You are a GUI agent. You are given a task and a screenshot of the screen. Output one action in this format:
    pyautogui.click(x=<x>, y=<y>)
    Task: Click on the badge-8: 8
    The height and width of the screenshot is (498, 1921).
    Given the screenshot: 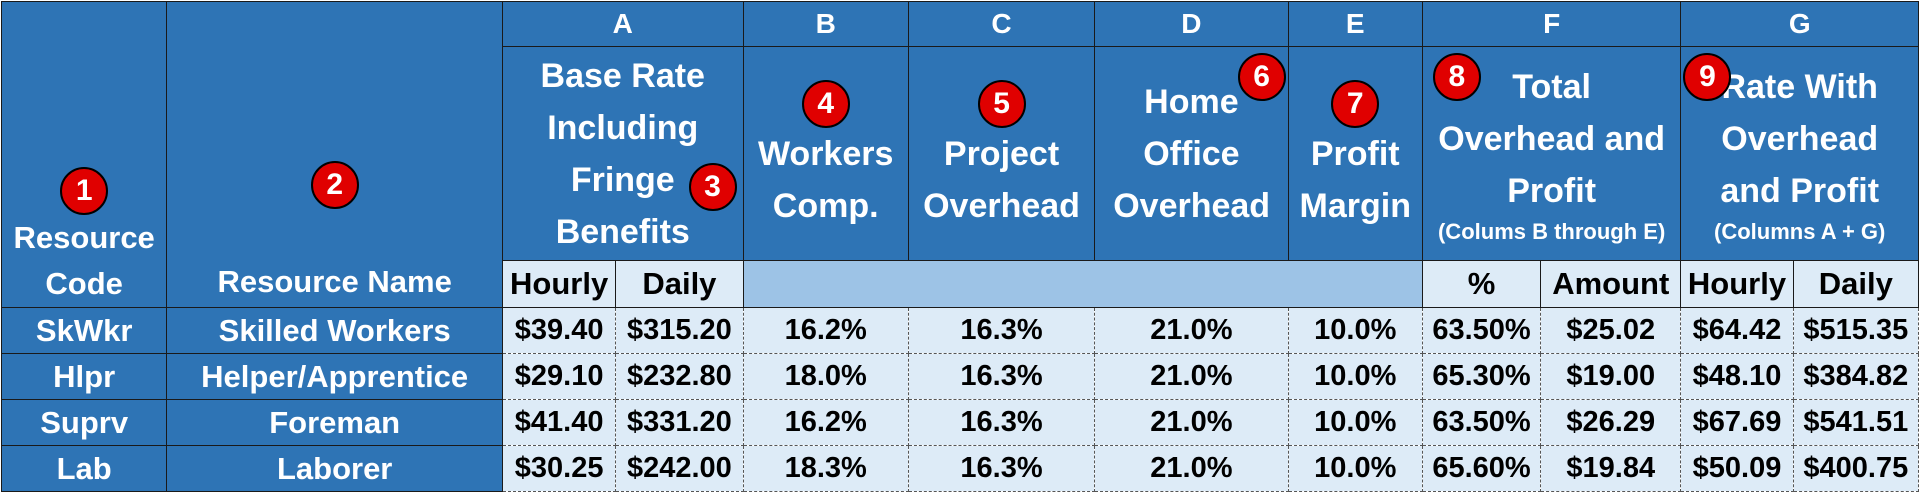 What is the action you would take?
    pyautogui.click(x=1456, y=77)
    